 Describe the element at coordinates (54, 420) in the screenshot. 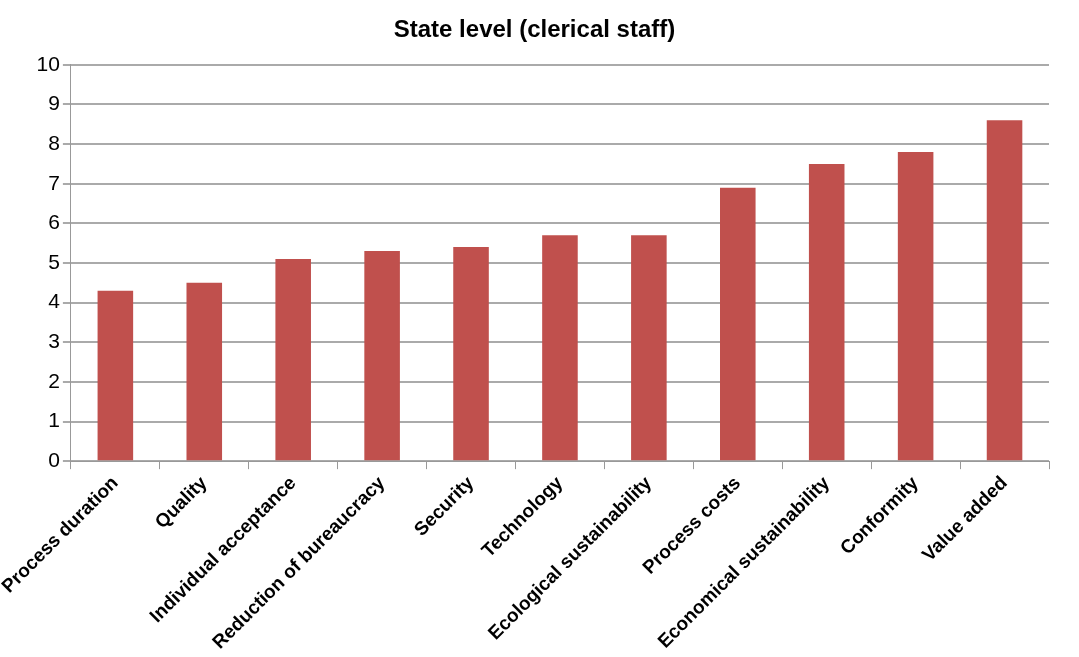

I see `y-tick-label: 1` at that location.